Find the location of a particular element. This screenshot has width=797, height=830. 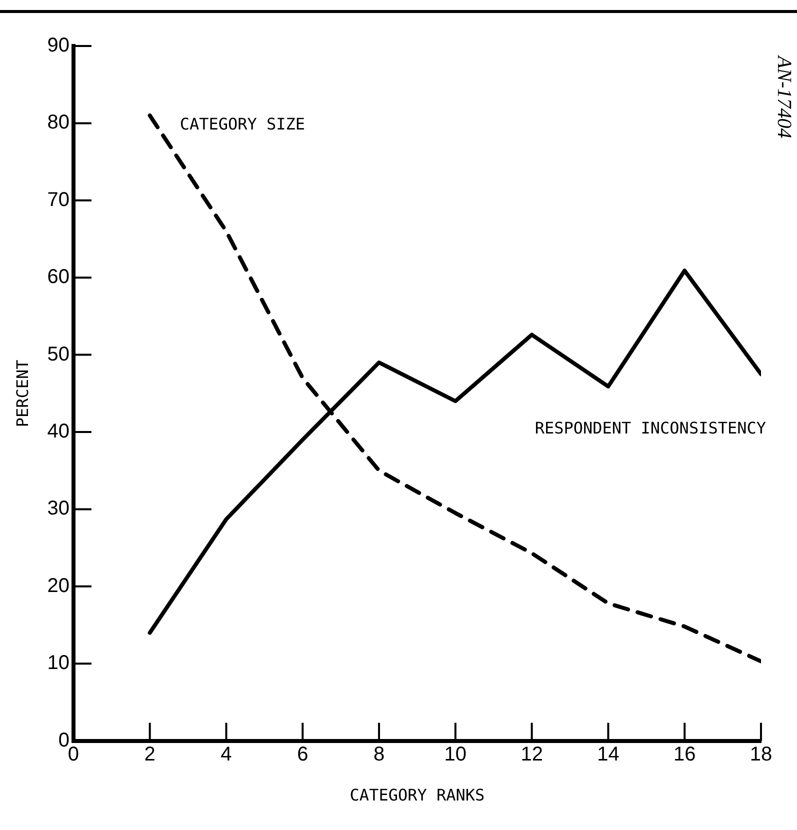

series-label: CATEGORY SIZE is located at coordinates (243, 124).